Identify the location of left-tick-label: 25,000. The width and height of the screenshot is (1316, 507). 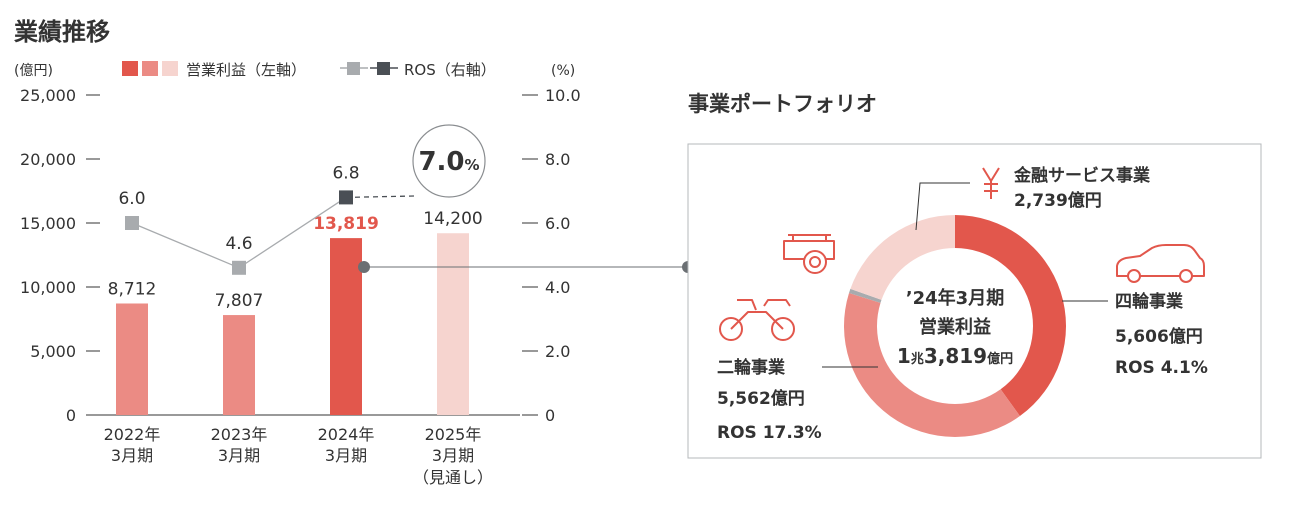
(48, 95).